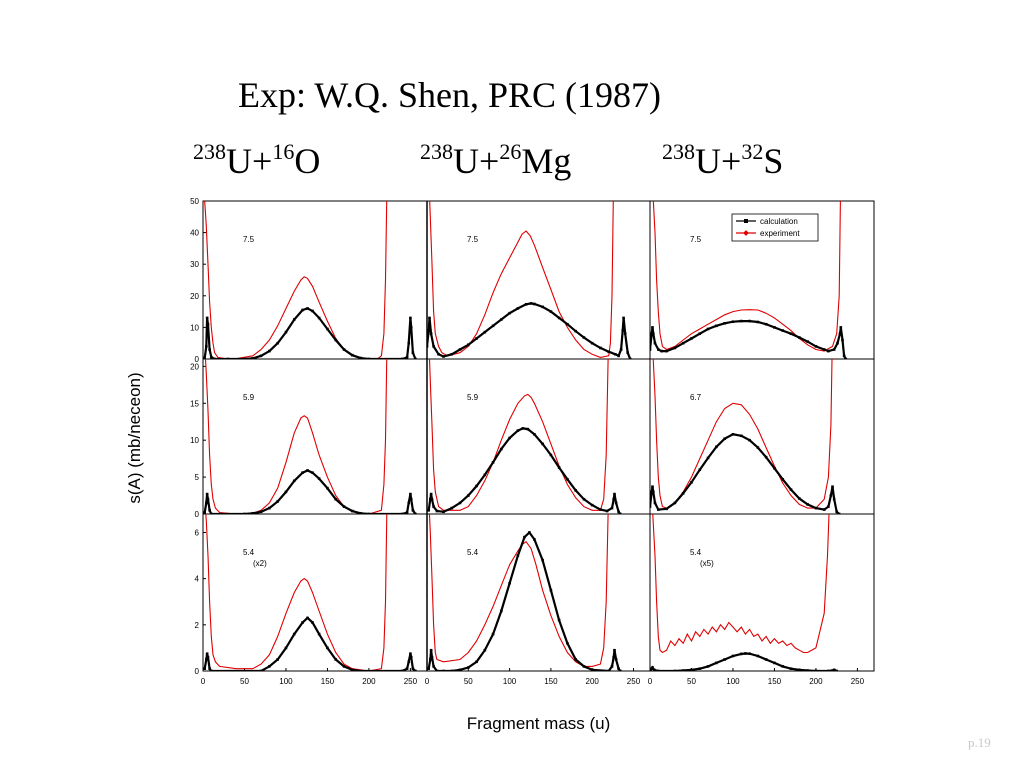 This screenshot has width=1024, height=768. Describe the element at coordinates (539, 723) in the screenshot. I see `x-axis-title: Fragment mass (u)` at that location.